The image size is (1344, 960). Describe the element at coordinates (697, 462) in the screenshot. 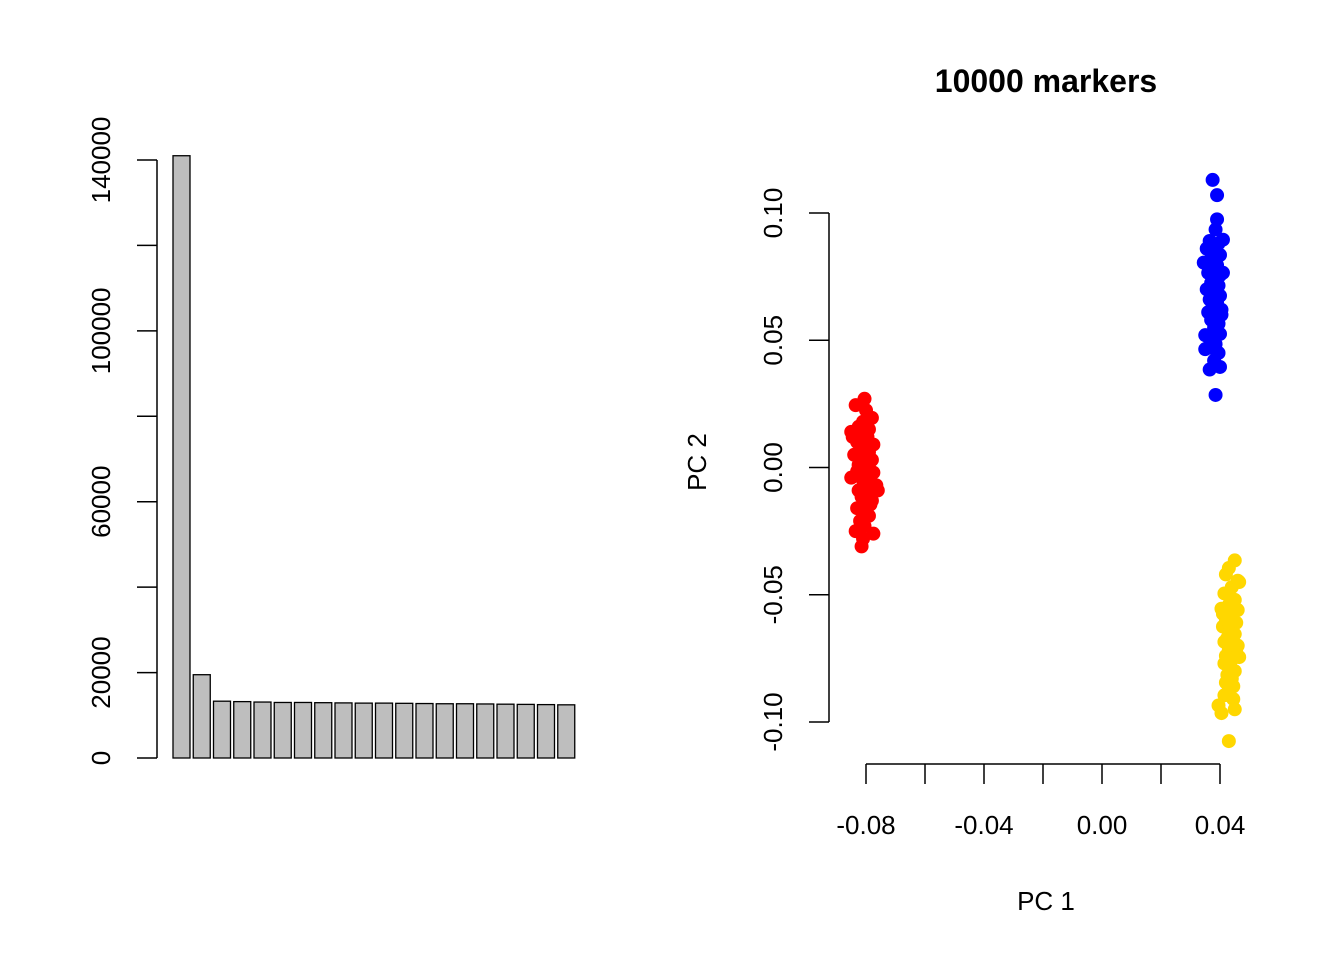

I see `scatter-y-label: PC 2` at that location.